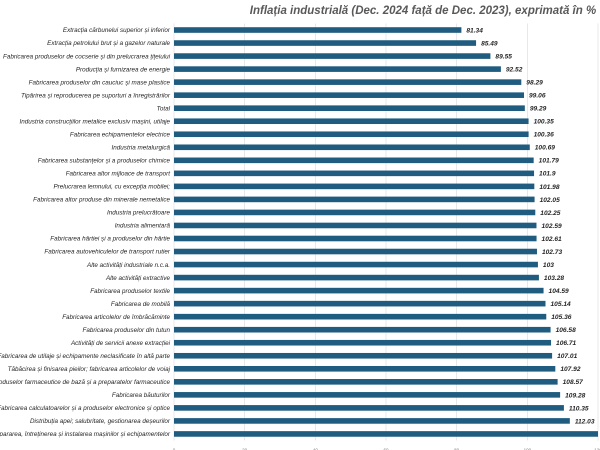  Describe the element at coordinates (570, 369) in the screenshot. I see `value-label: 107.92` at that location.